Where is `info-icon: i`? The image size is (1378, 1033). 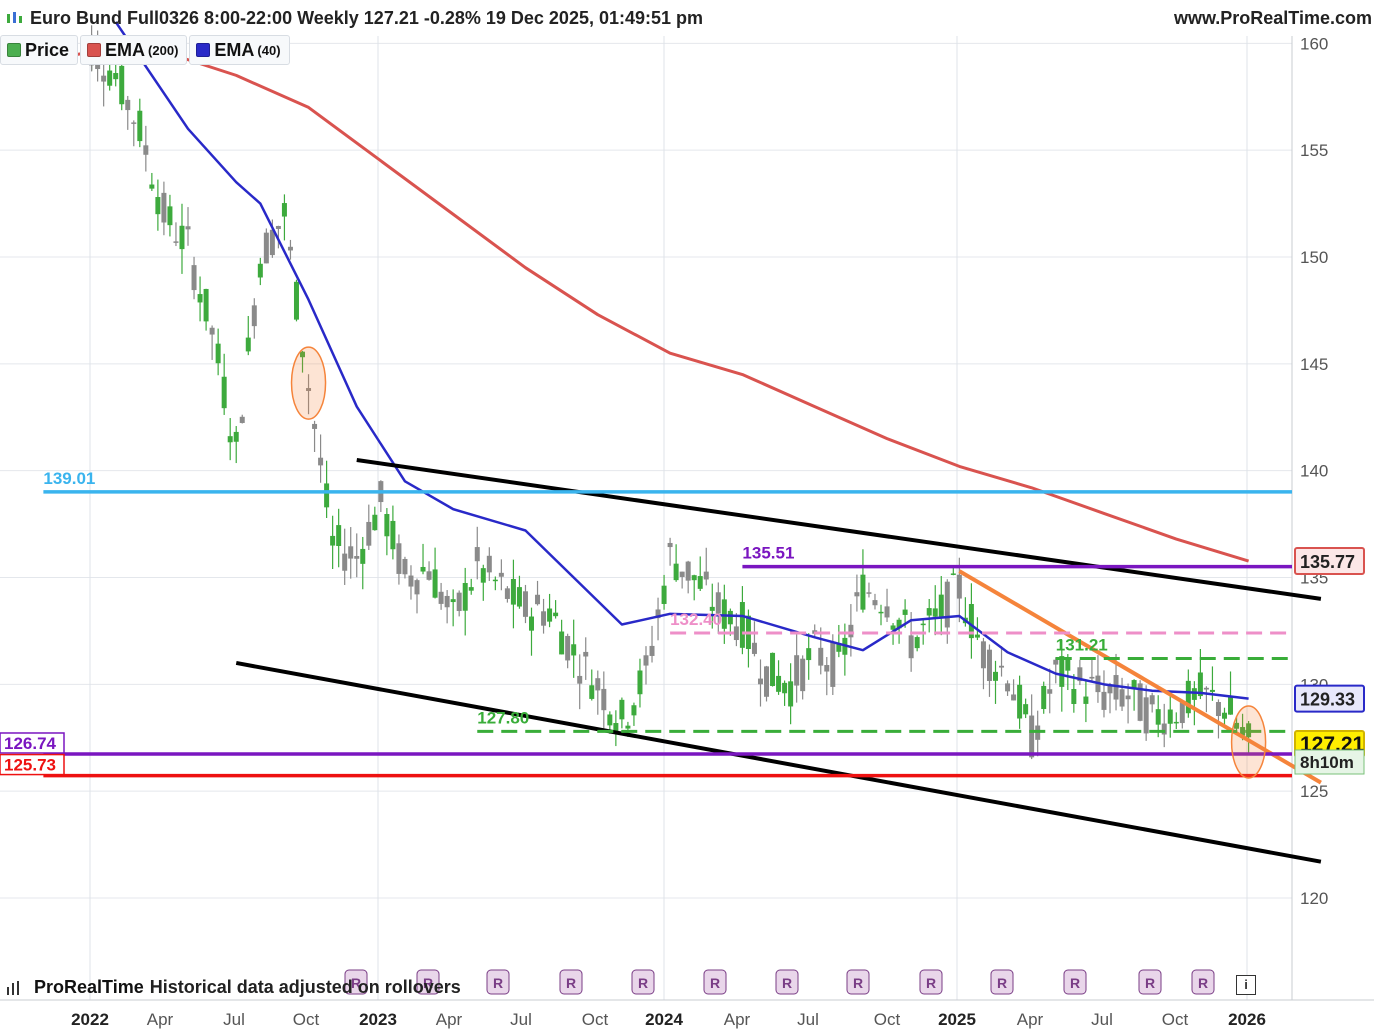
info-icon: i is located at coordinates (1246, 985).